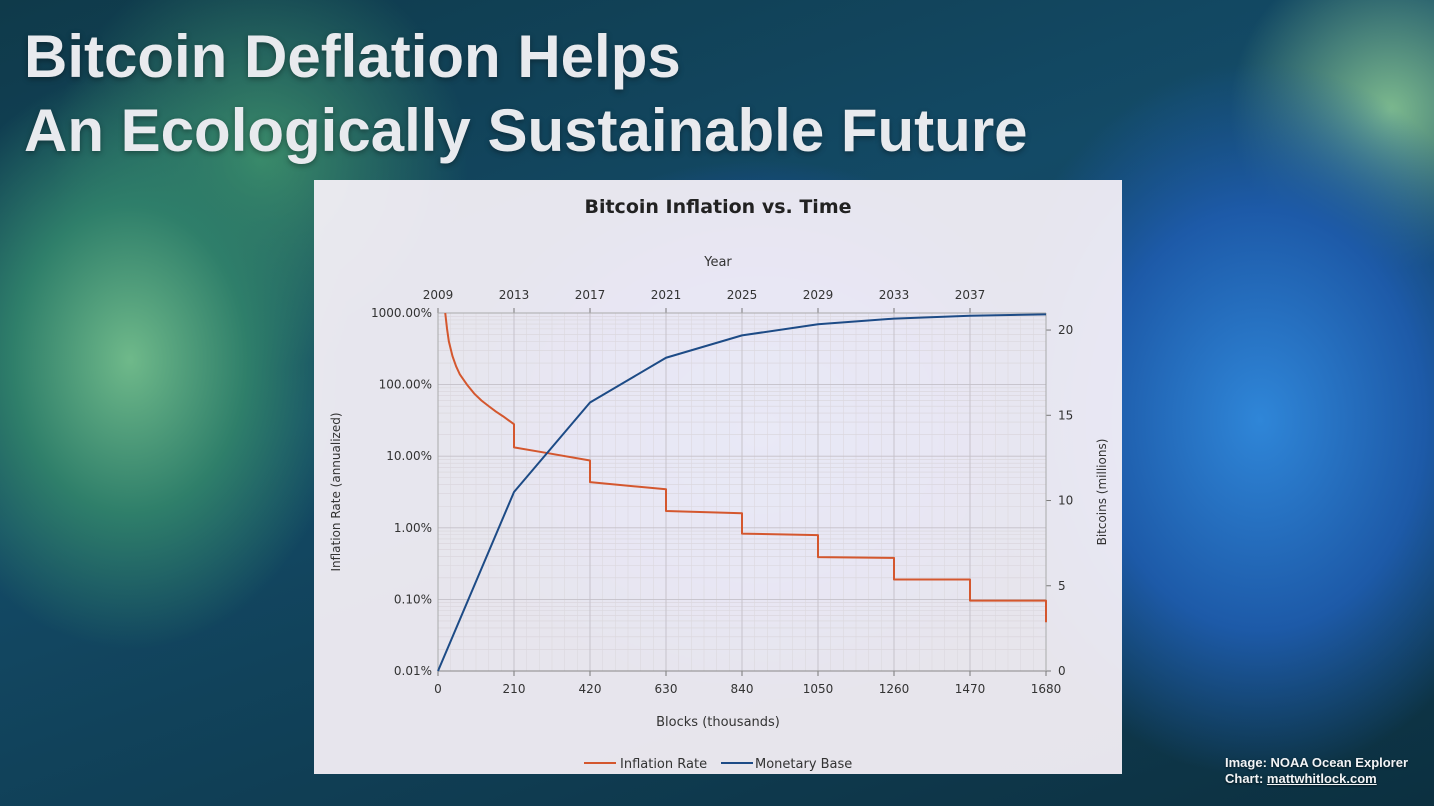  Describe the element at coordinates (352, 56) in the screenshot. I see `slide-title-line-1: Bitcoin Deflation Helps` at that location.